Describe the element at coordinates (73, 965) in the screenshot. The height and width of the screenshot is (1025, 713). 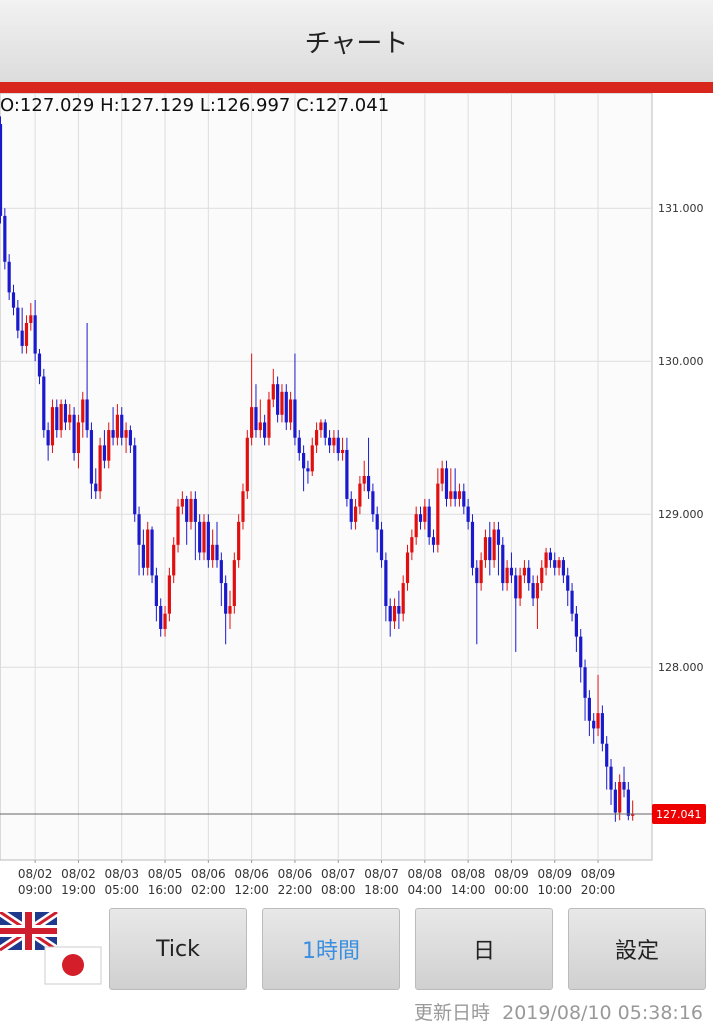
I see `flag-jp` at that location.